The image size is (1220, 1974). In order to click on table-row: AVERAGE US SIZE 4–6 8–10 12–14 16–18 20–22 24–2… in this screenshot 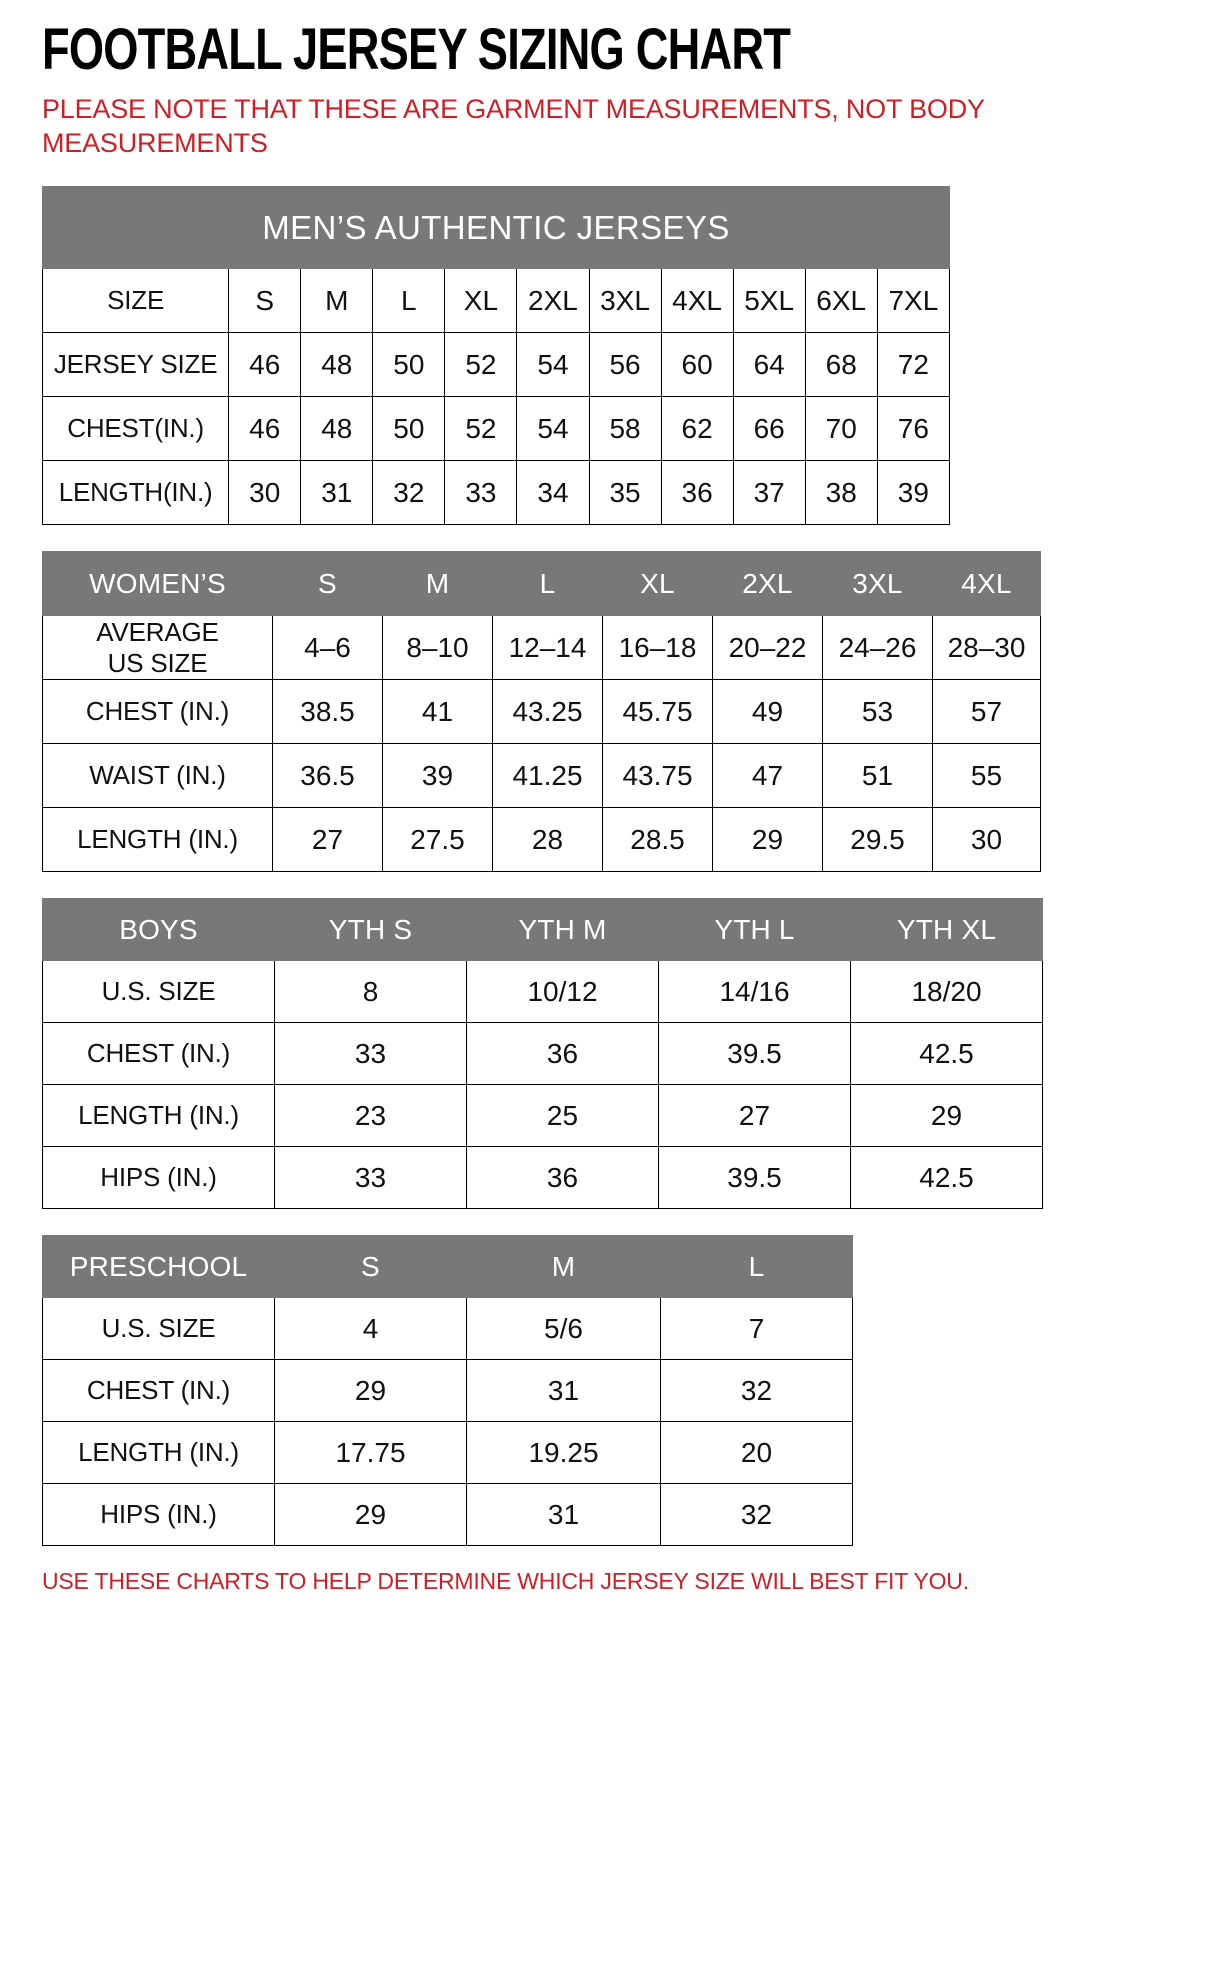, I will do `click(541, 647)`.